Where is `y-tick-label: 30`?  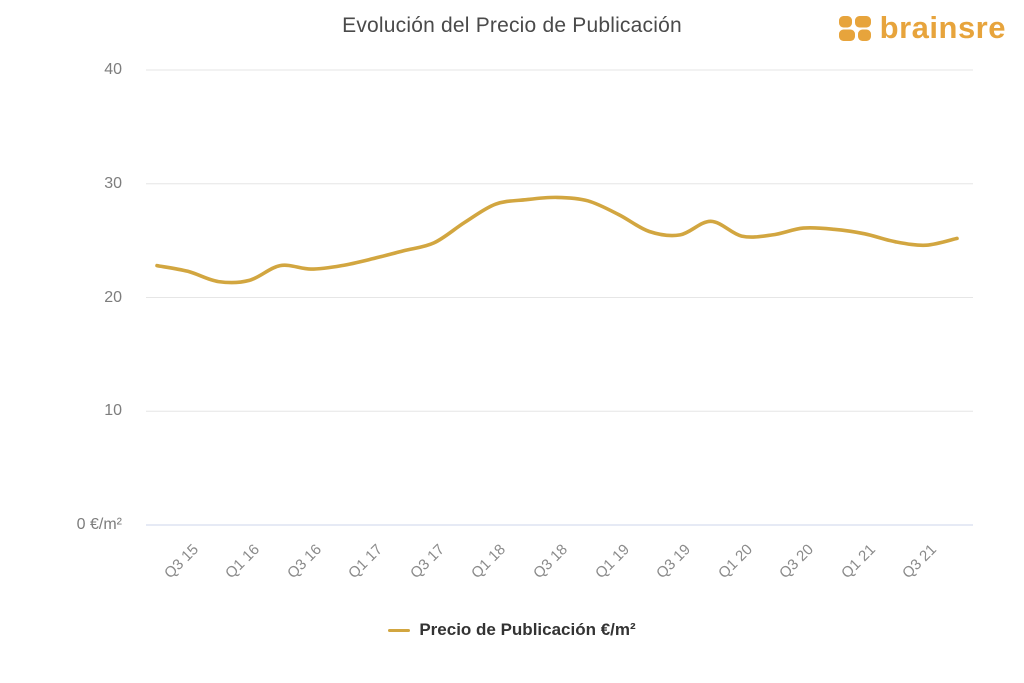
y-tick-label: 30 is located at coordinates (113, 183).